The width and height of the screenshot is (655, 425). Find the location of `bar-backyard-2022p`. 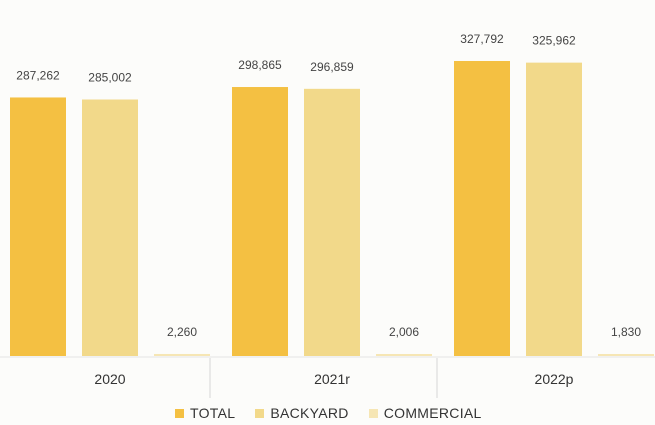

bar-backyard-2022p is located at coordinates (554, 209).